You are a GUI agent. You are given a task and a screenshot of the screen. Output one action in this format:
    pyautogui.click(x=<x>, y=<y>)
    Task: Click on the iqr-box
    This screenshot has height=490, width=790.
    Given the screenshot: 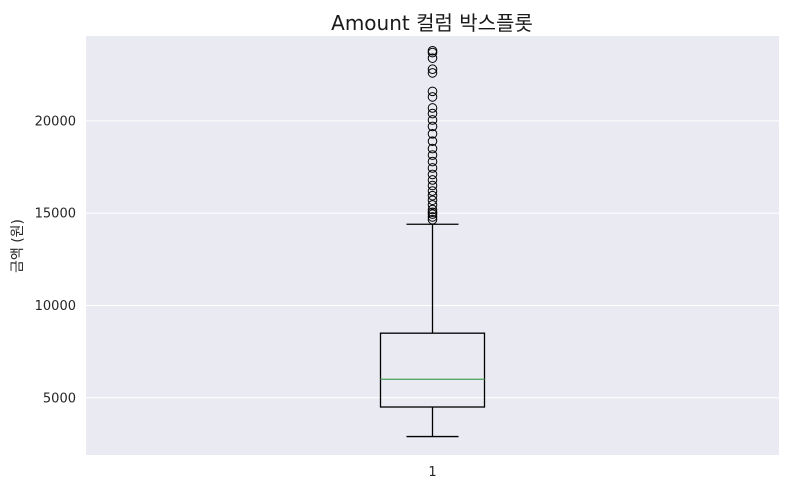 What is the action you would take?
    pyautogui.click(x=432, y=370)
    